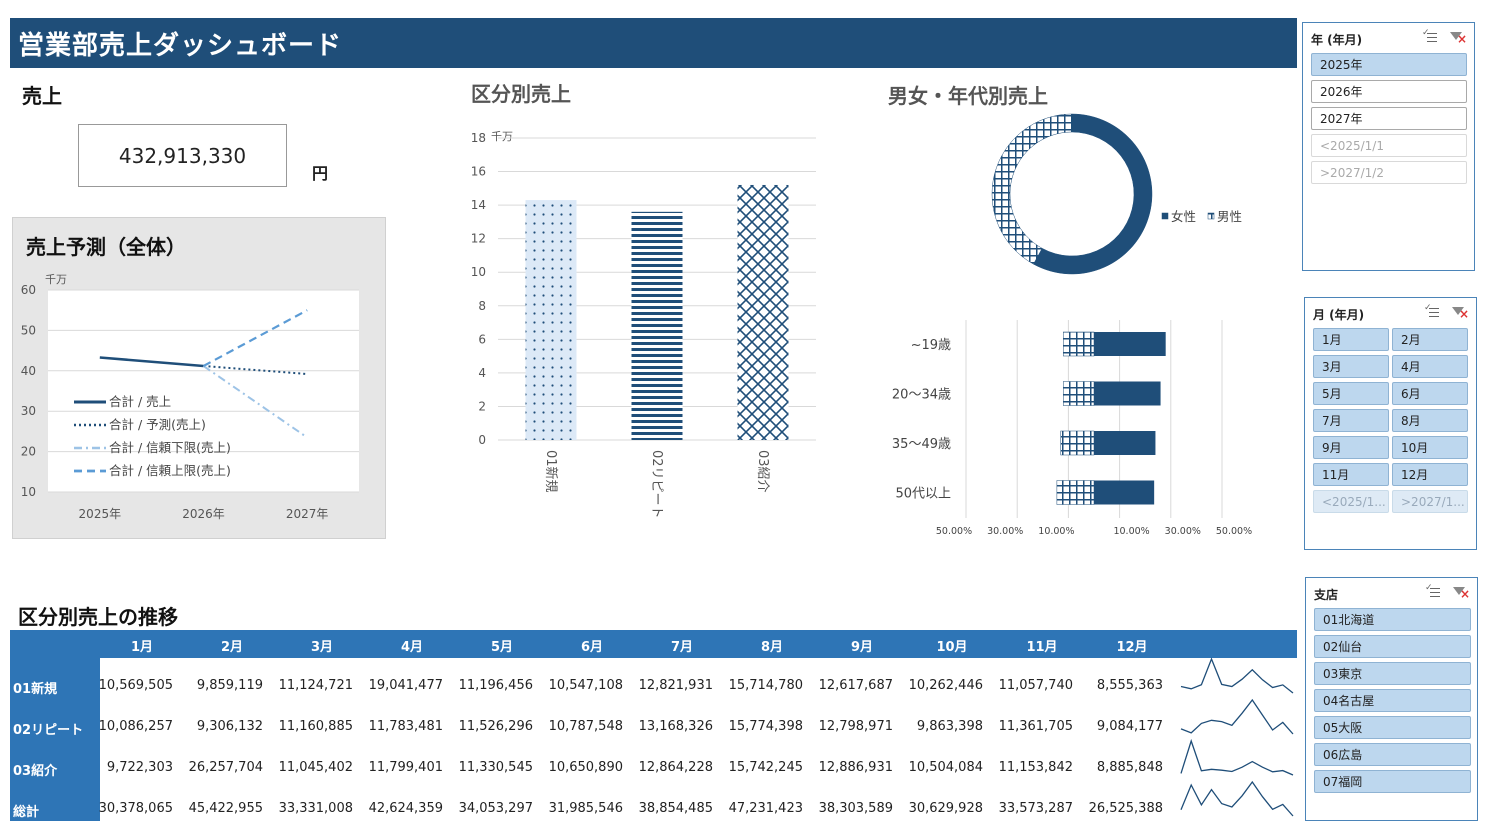 The width and height of the screenshot is (1491, 838). Describe the element at coordinates (1430, 339) in the screenshot. I see `month-slicer-item: 2月` at that location.